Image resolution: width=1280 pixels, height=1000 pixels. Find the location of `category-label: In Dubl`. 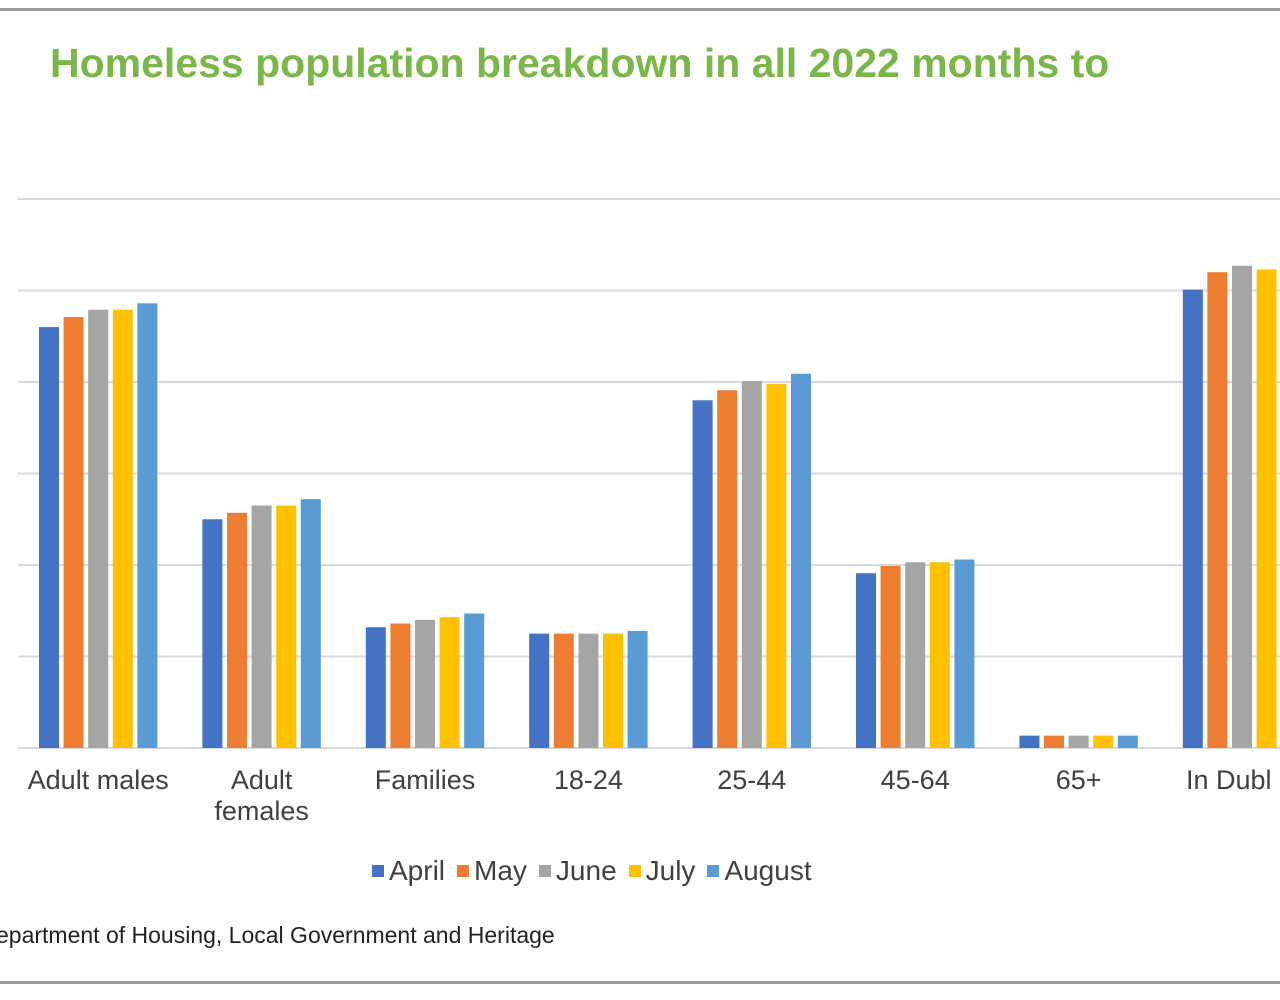

category-label: In Dubl is located at coordinates (1229, 780).